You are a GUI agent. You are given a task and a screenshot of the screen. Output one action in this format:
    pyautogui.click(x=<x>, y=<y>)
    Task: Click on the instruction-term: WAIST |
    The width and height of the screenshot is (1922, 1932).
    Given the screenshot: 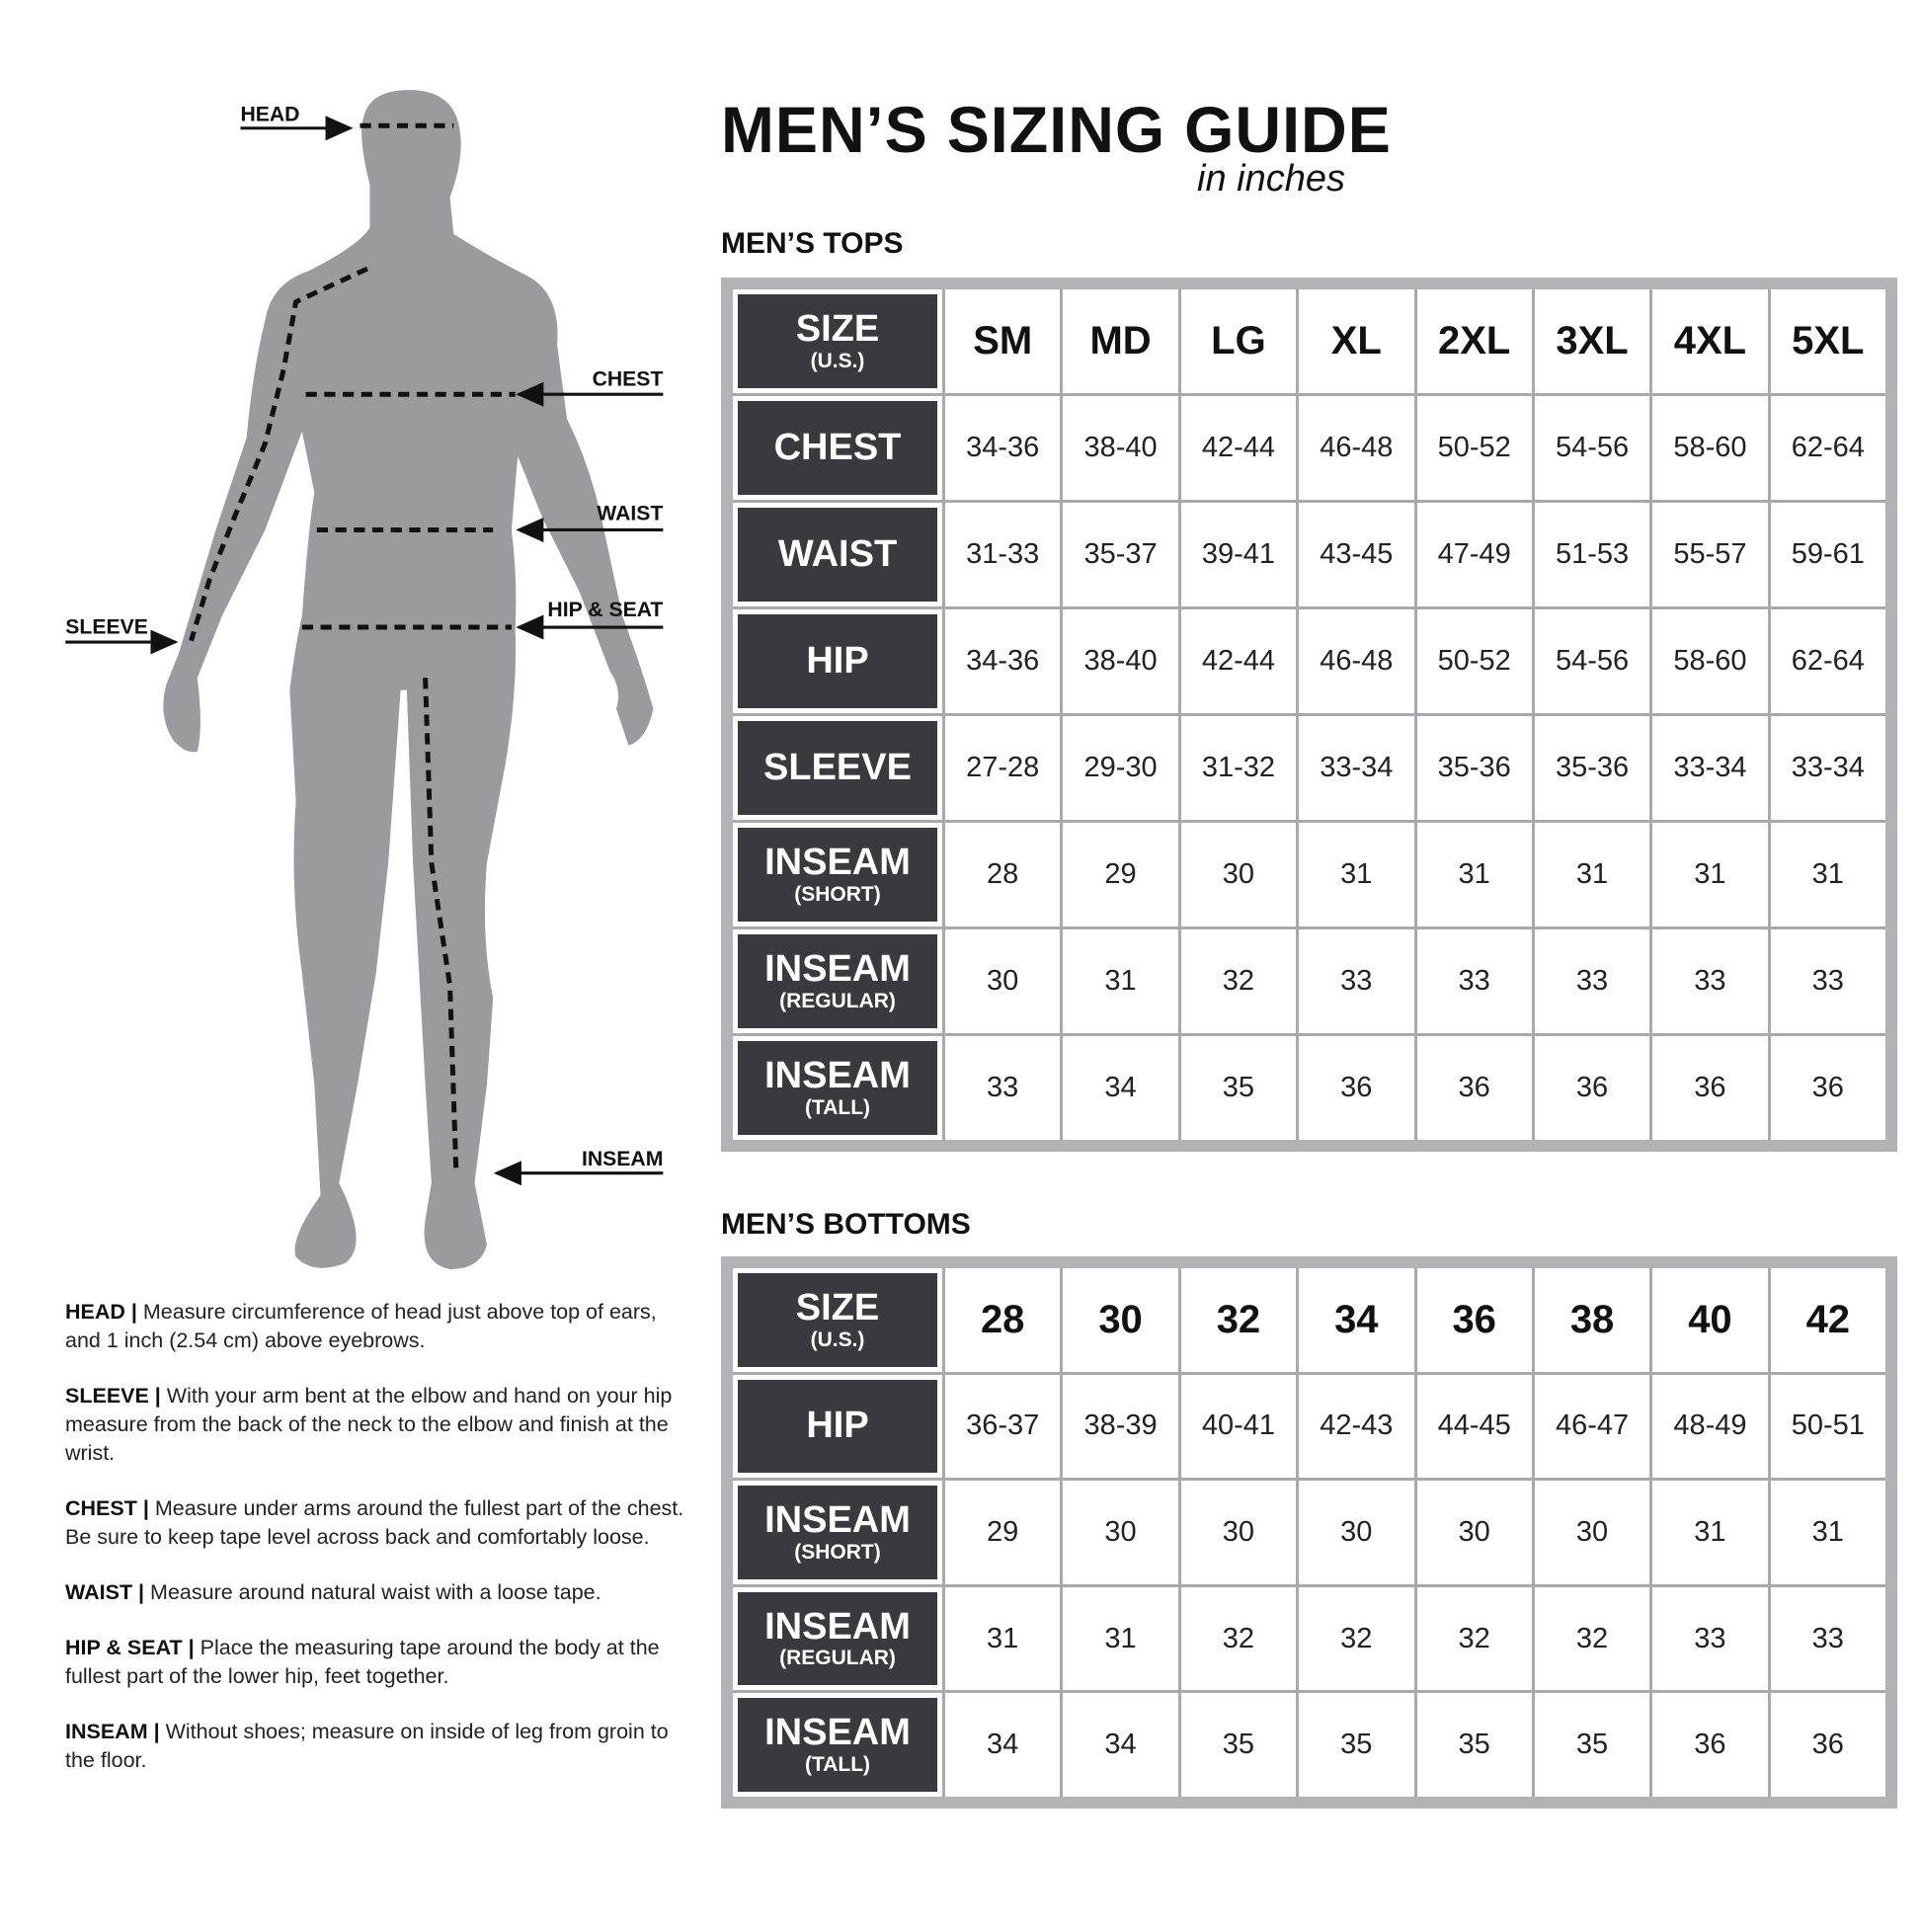 What is the action you would take?
    pyautogui.click(x=105, y=1592)
    